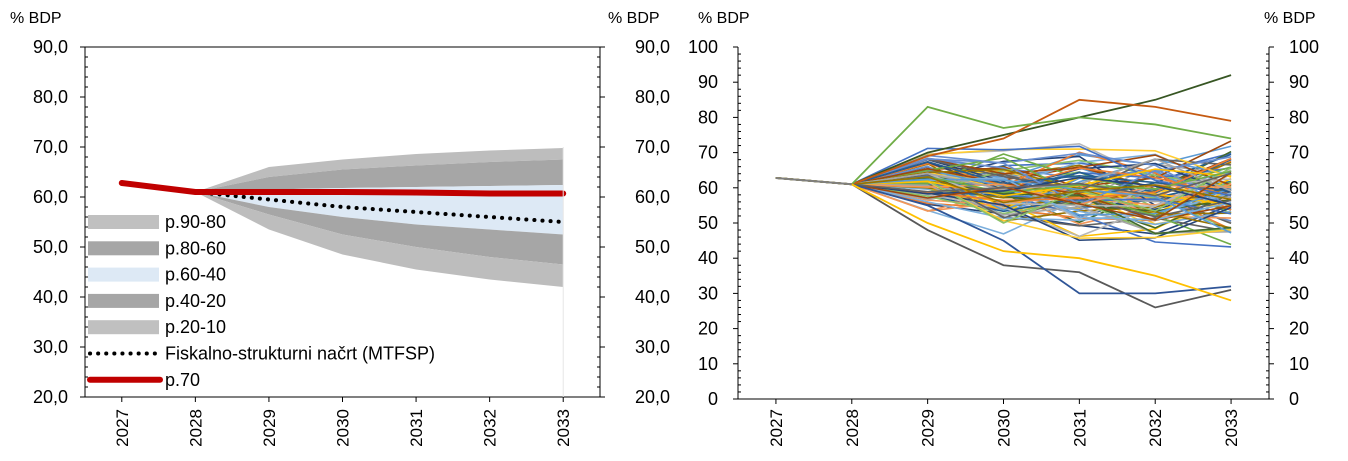 The width and height of the screenshot is (1348, 461). I want to click on right-y-tick-label: 90,0, so click(652, 47).